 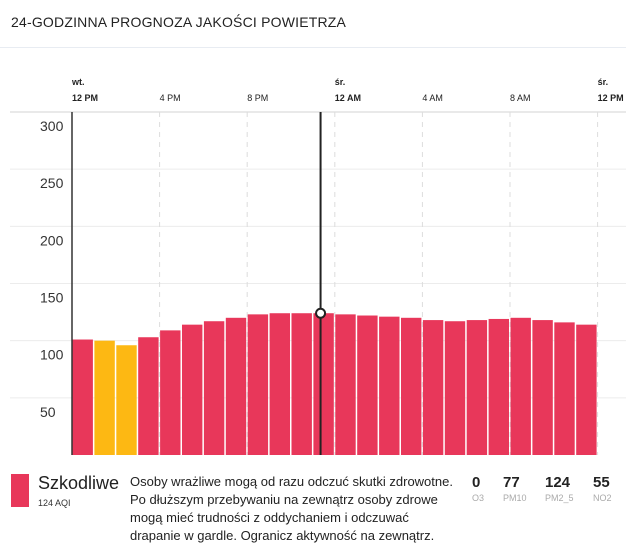 I want to click on pollutant-pm25: 124 PM2_5, so click(x=559, y=488).